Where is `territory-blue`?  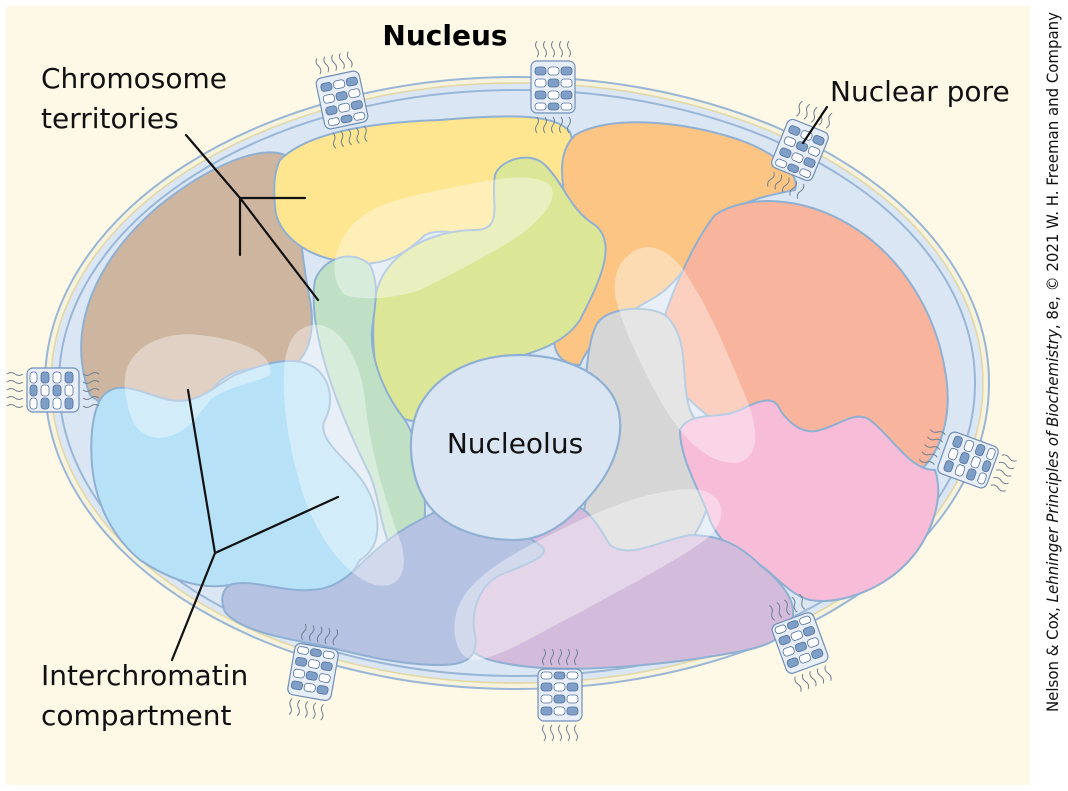 territory-blue is located at coordinates (234, 485).